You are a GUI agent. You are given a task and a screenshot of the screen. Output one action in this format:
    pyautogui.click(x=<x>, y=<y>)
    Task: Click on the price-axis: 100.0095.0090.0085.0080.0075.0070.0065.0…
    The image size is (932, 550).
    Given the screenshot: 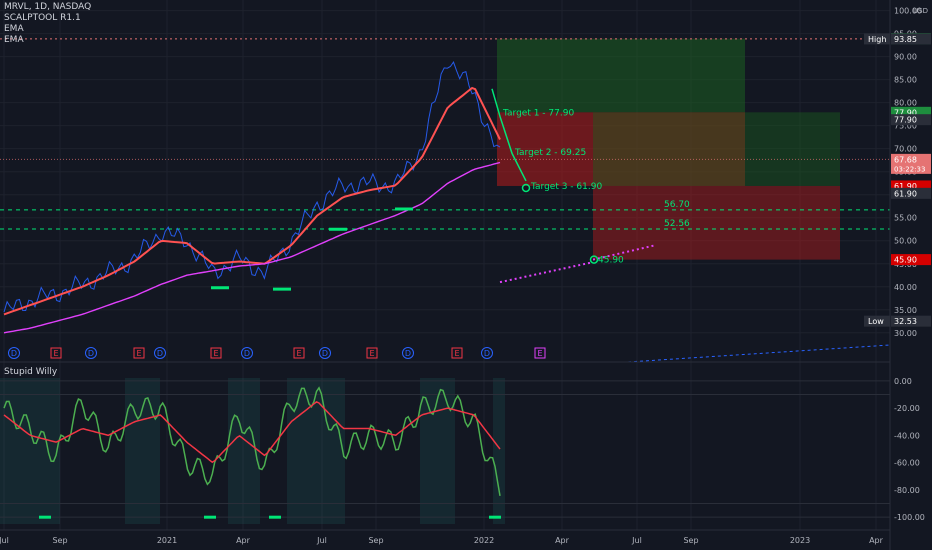 What is the action you would take?
    pyautogui.click(x=897, y=172)
    